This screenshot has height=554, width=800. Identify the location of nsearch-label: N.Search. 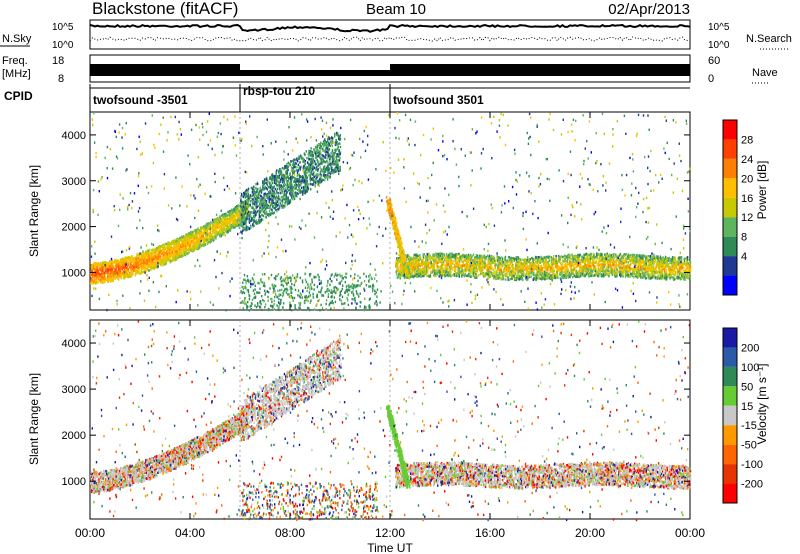
(769, 39).